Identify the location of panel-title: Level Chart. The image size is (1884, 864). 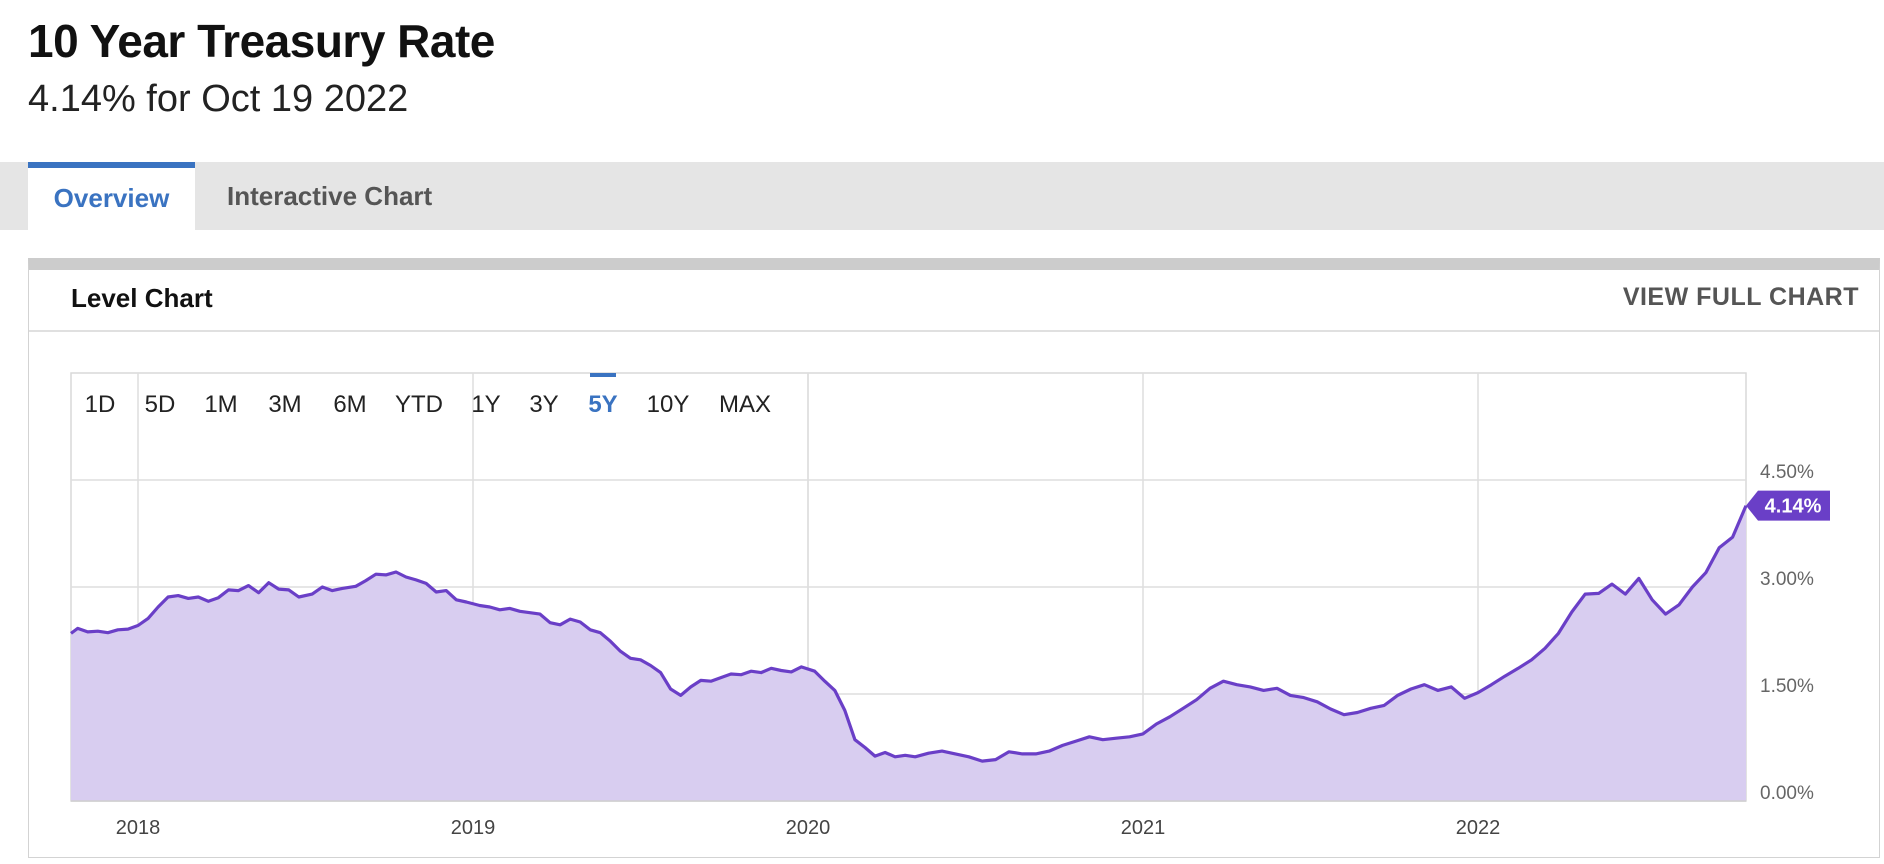
(142, 298).